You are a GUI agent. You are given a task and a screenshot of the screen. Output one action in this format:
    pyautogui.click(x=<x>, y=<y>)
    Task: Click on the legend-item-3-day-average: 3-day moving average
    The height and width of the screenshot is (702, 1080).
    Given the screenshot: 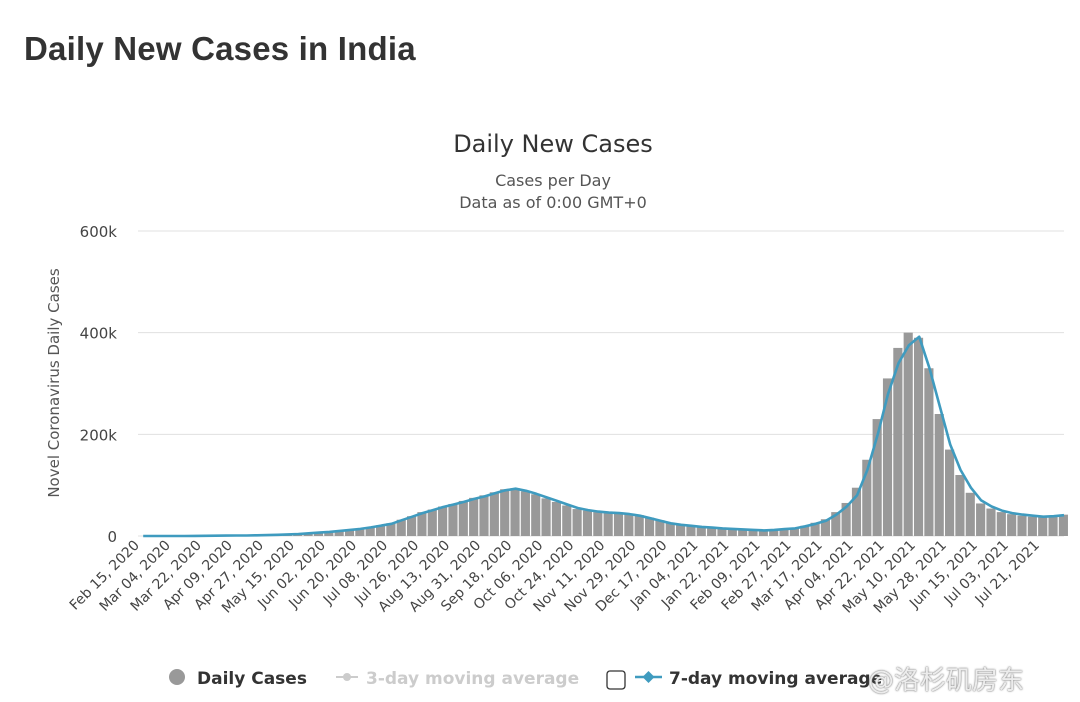 What is the action you would take?
    pyautogui.click(x=457, y=679)
    